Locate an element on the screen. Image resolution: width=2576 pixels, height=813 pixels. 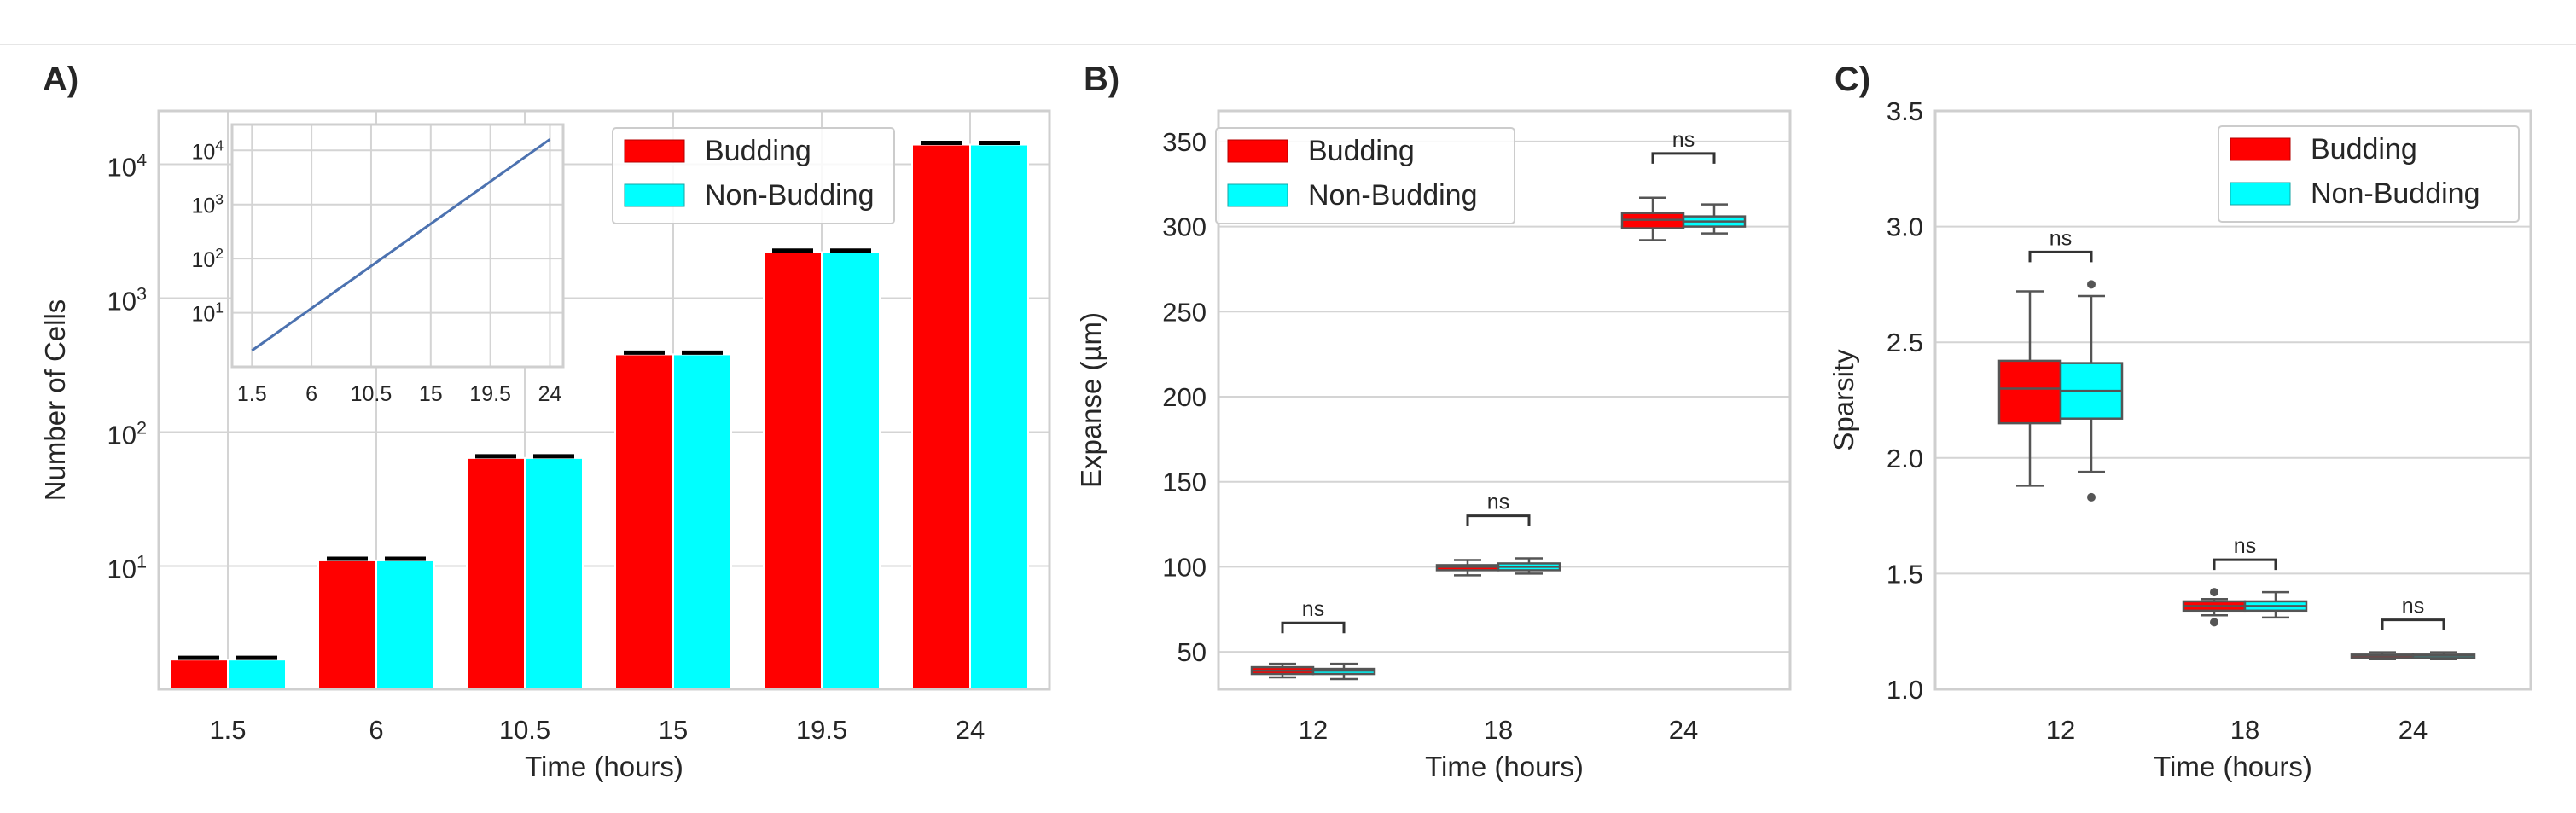
panel-label-a: A) is located at coordinates (61, 79).